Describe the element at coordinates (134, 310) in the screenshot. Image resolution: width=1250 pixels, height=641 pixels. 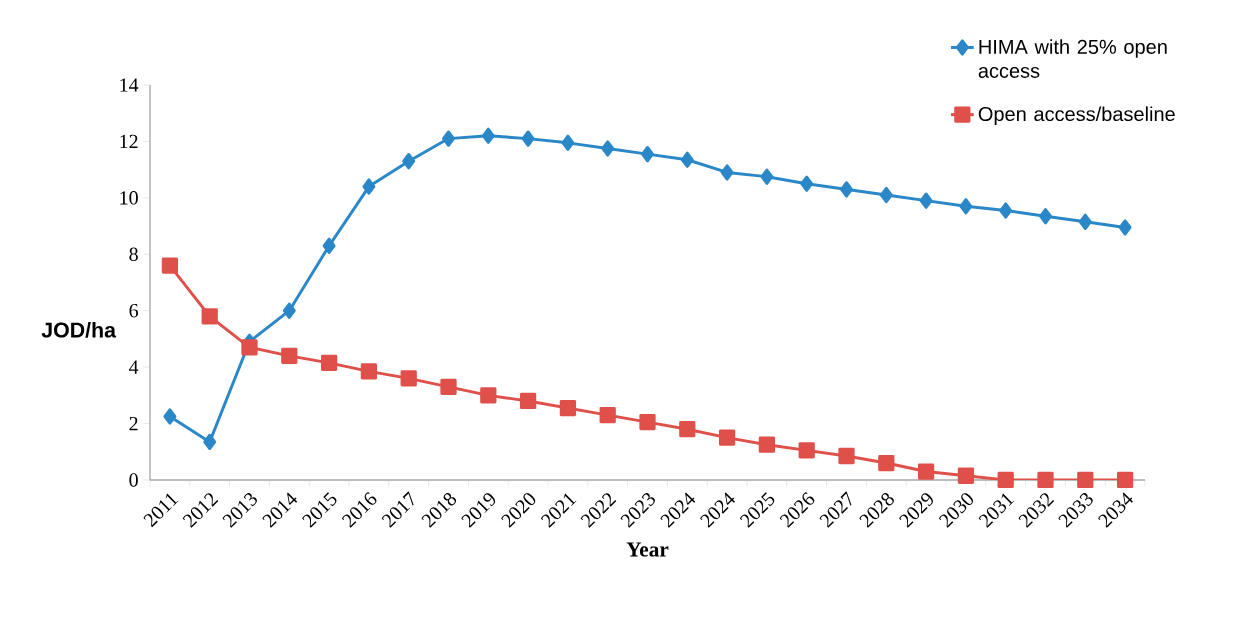
I see `y-tick-label: 6` at that location.